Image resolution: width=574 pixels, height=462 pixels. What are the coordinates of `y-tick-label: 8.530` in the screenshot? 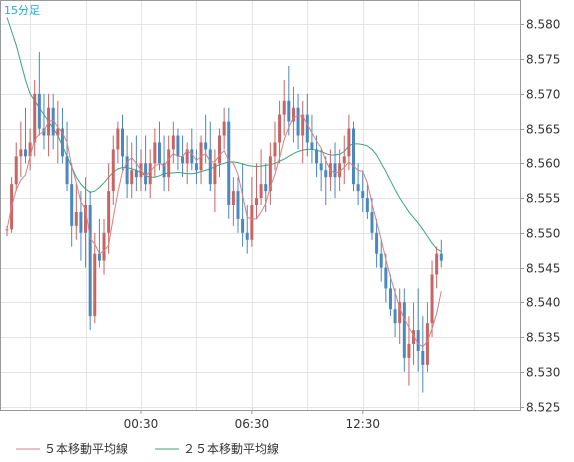 It's located at (543, 373).